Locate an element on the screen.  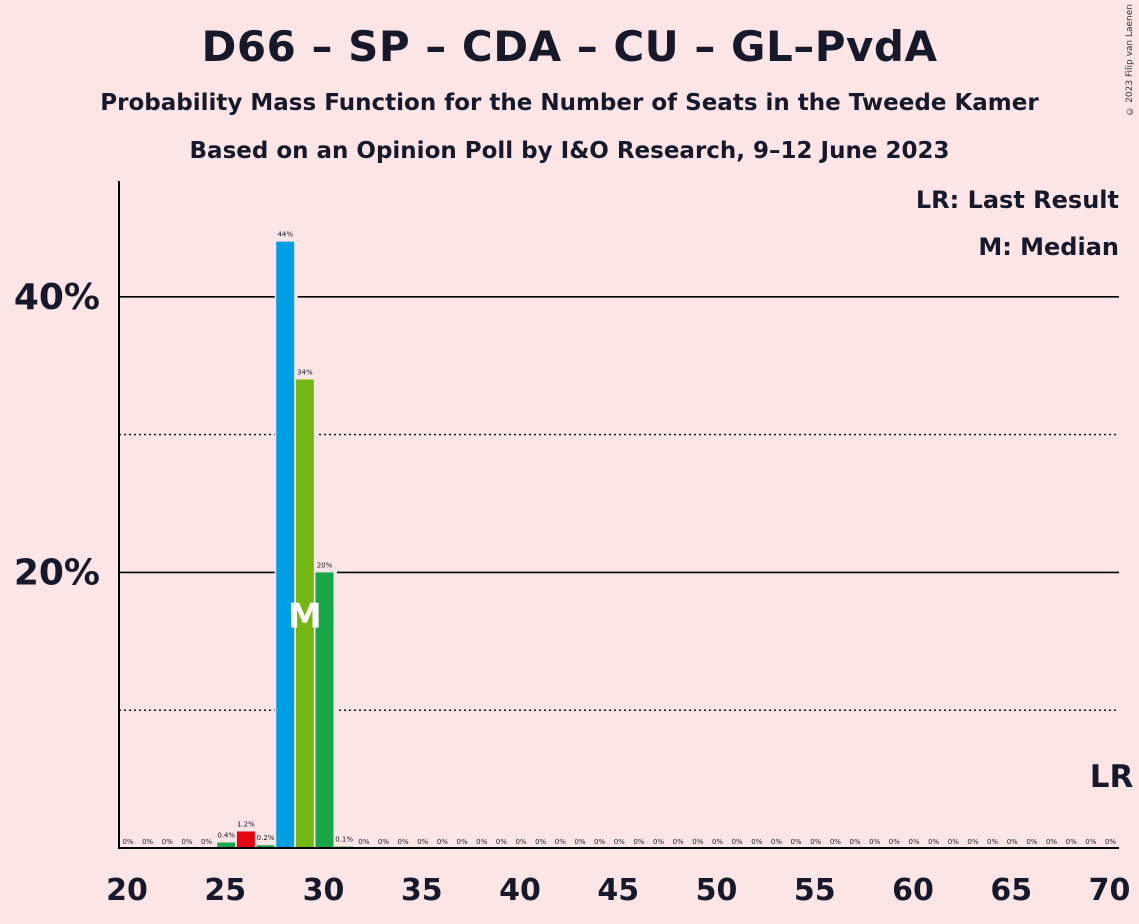
x-tick-label: 45 is located at coordinates (618, 890).